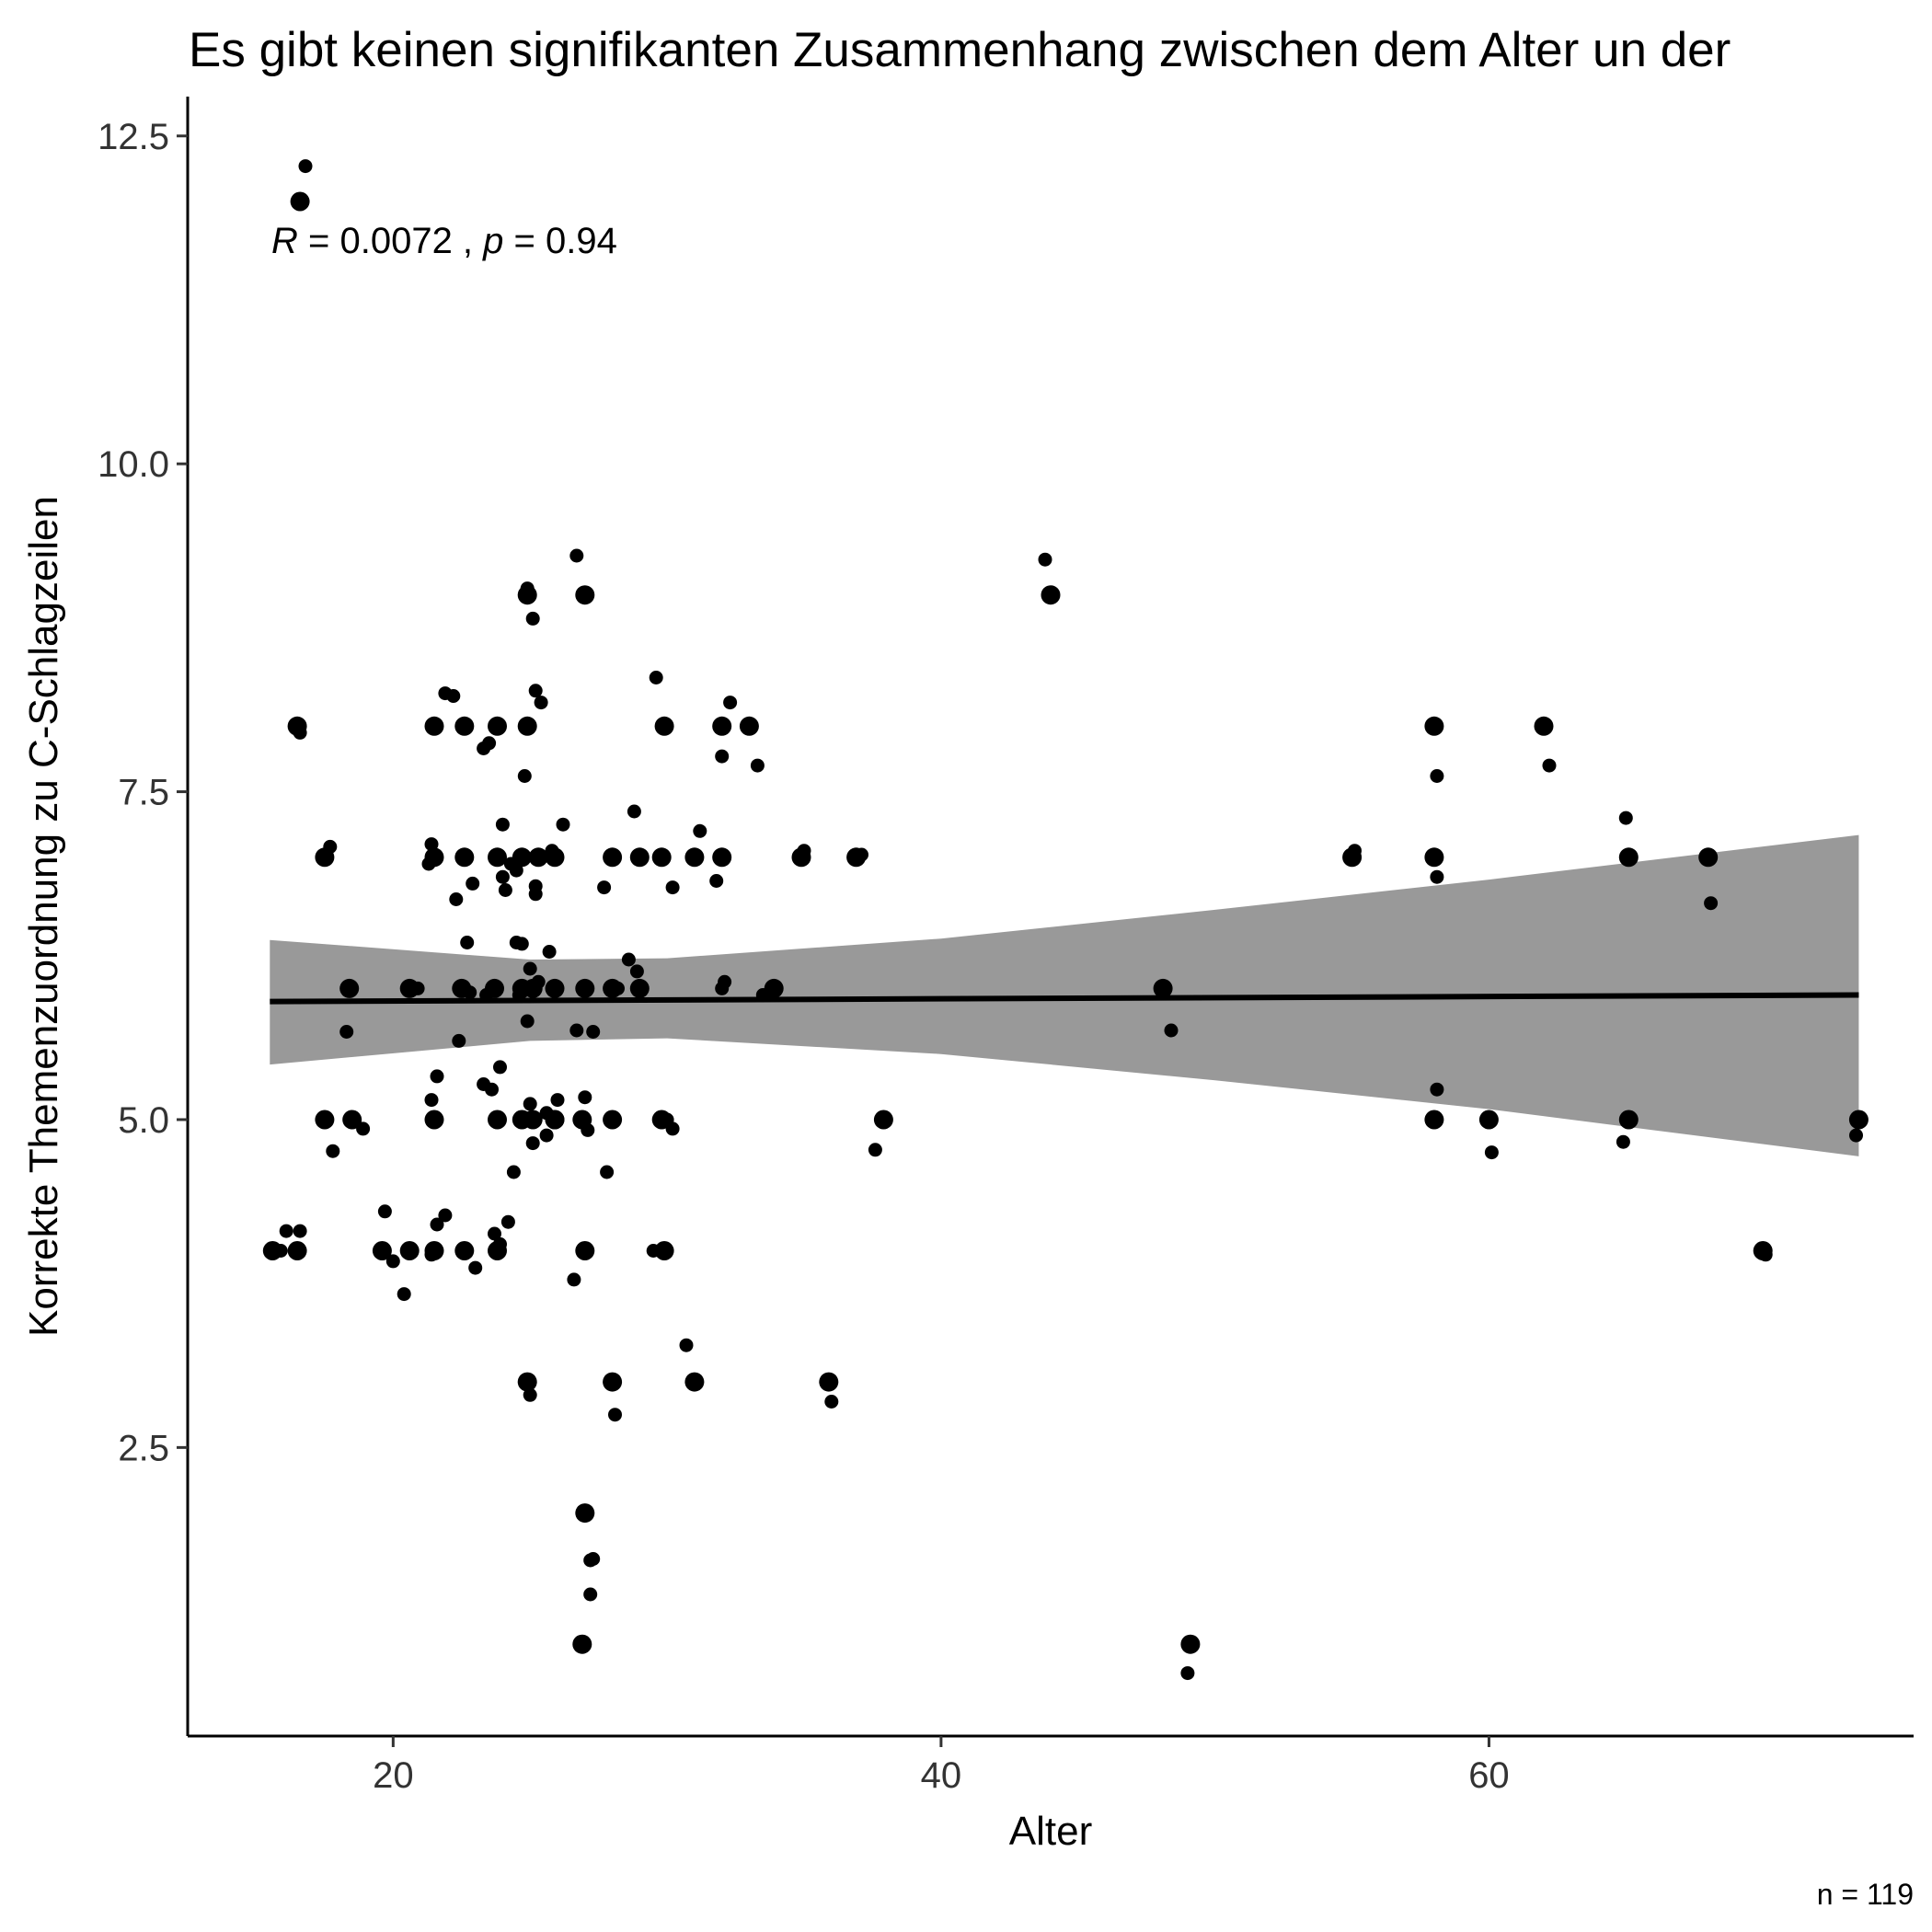 The image size is (1932, 1932). Describe the element at coordinates (393, 1775) in the screenshot. I see `x-tick-label: 20` at that location.